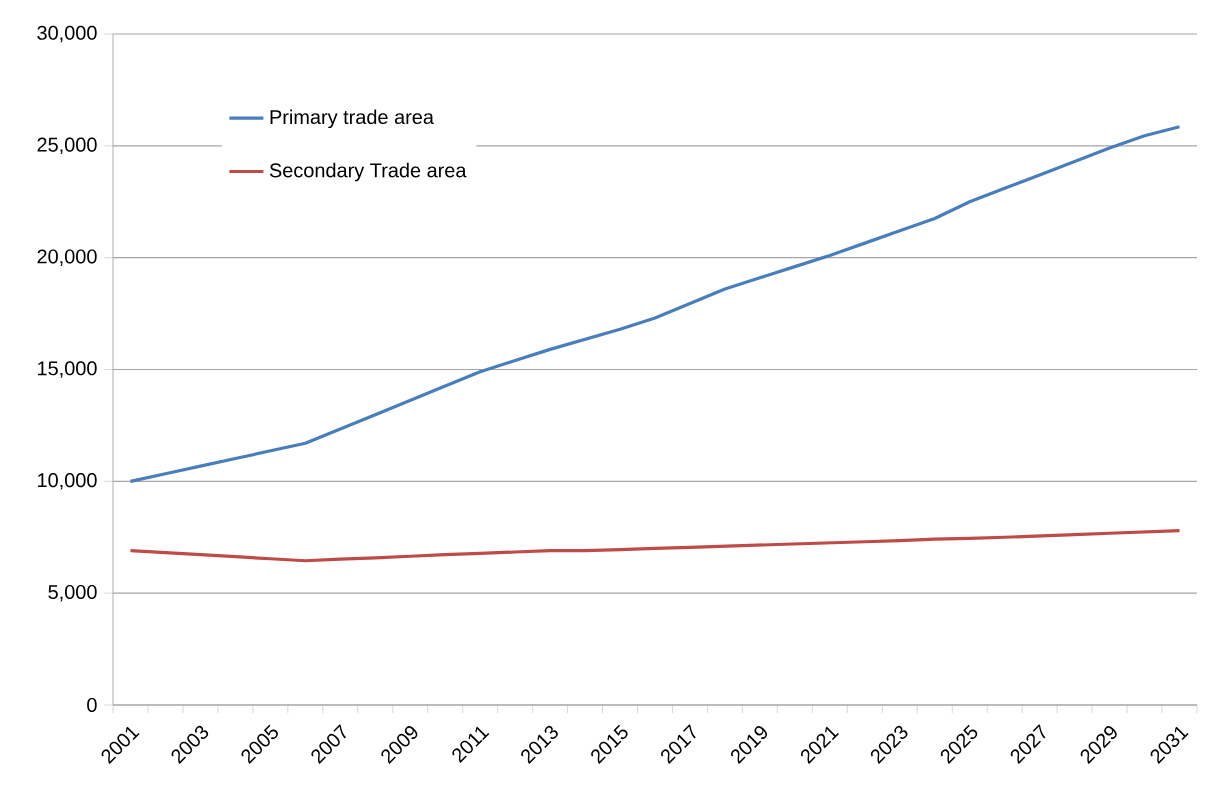 The width and height of the screenshot is (1210, 803). I want to click on y-tick-label: 30,000, so click(67, 34).